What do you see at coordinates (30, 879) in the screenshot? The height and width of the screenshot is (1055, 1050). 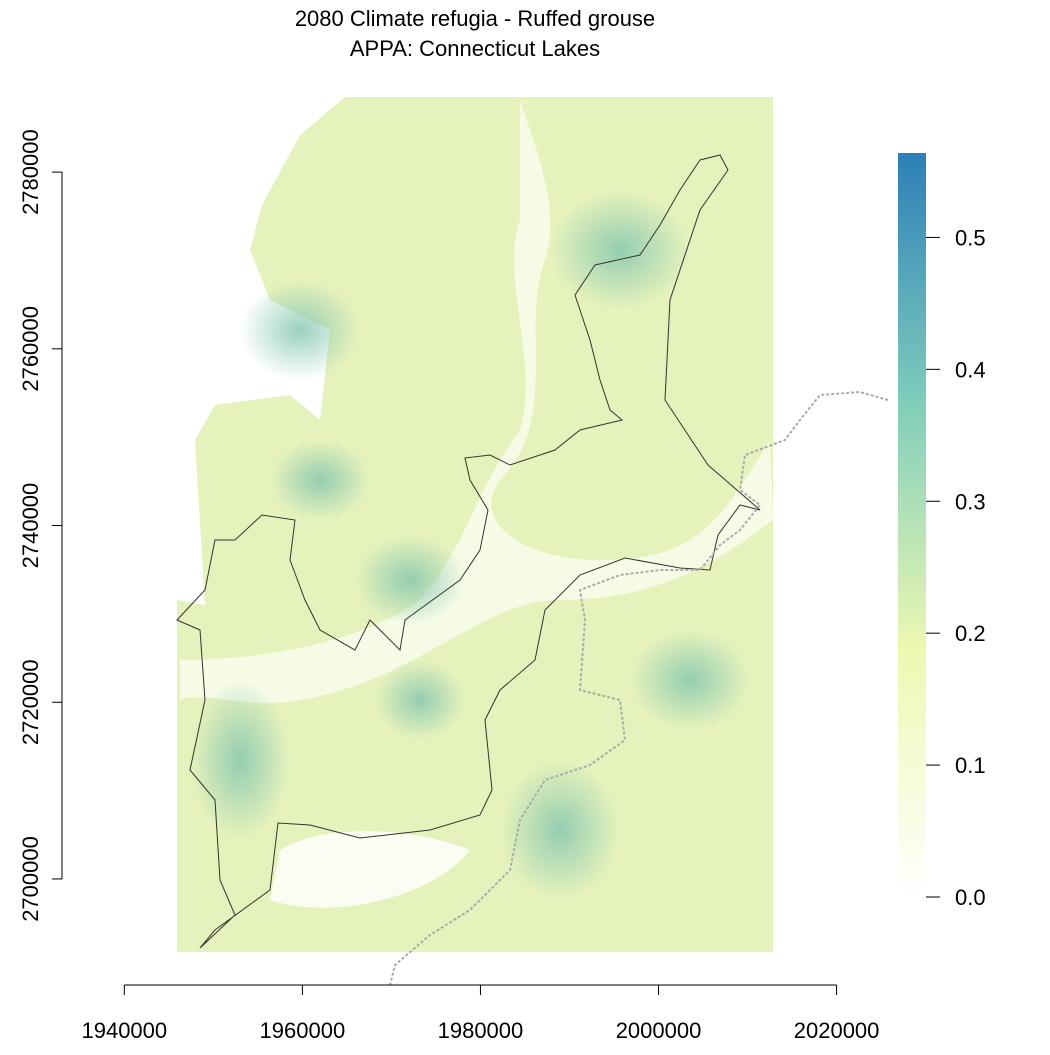 I see `y-tick-label: 2700000` at bounding box center [30, 879].